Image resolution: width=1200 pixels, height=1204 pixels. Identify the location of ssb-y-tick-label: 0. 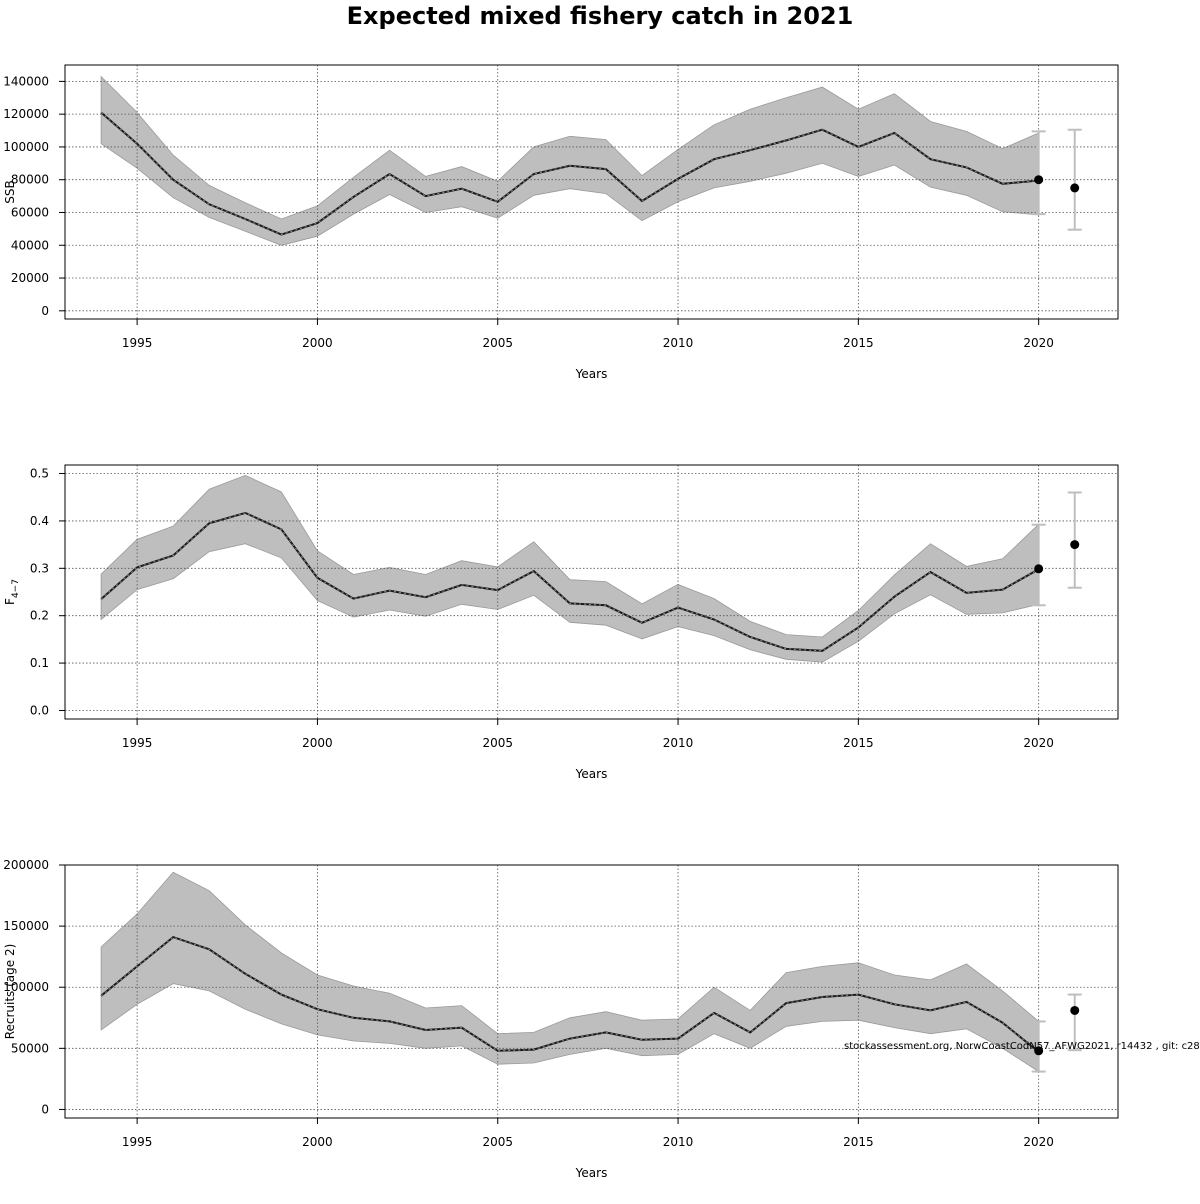
(45, 311).